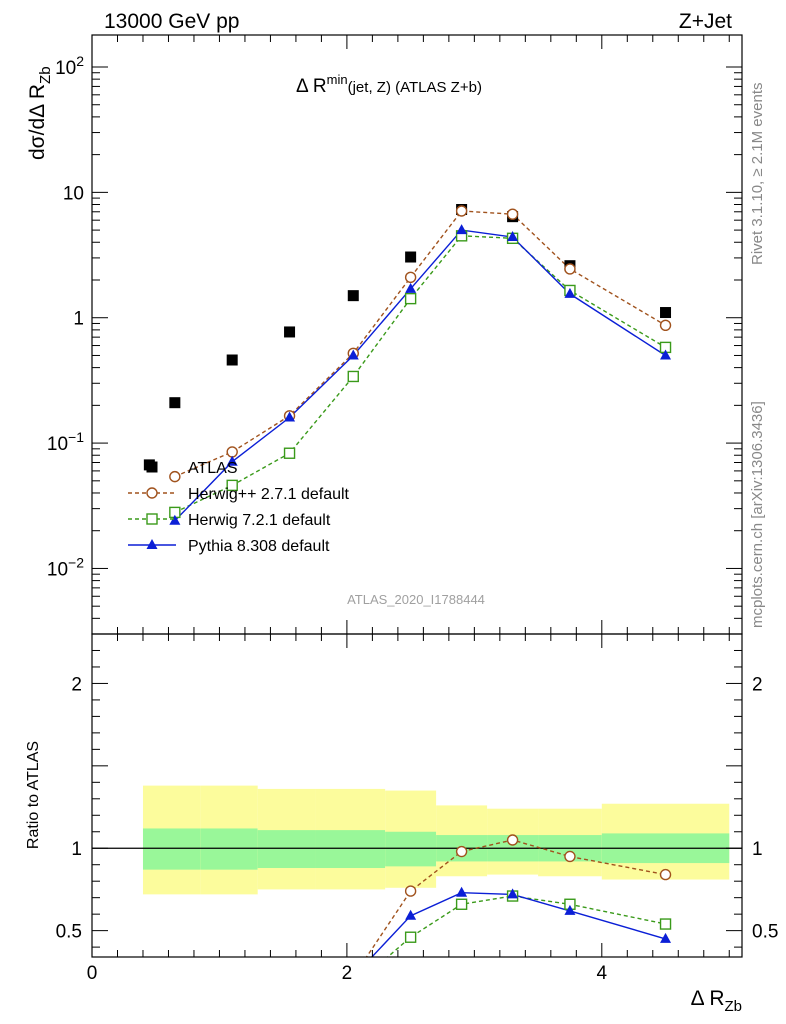 Image resolution: width=786 pixels, height=1024 pixels. I want to click on herwig7-ratio-line, so click(526, 926).